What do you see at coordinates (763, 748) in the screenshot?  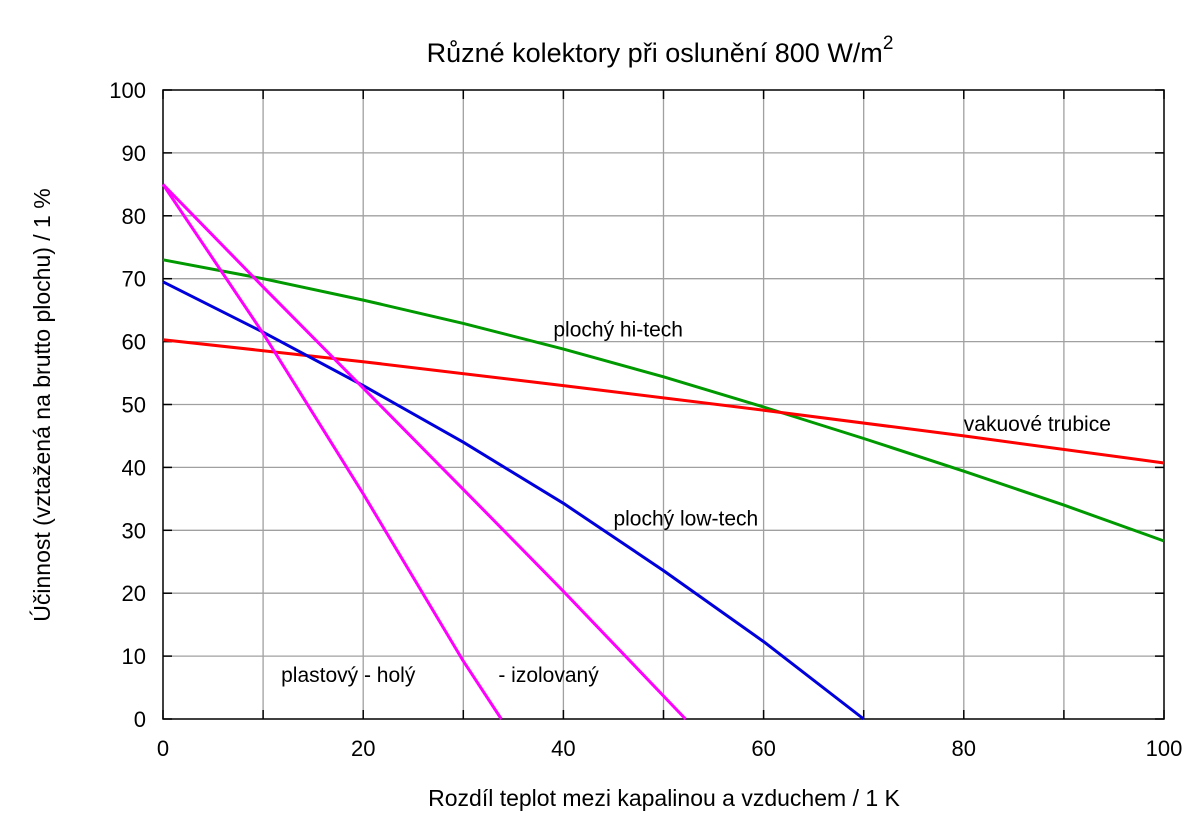 I see `x-tick-label: 60` at bounding box center [763, 748].